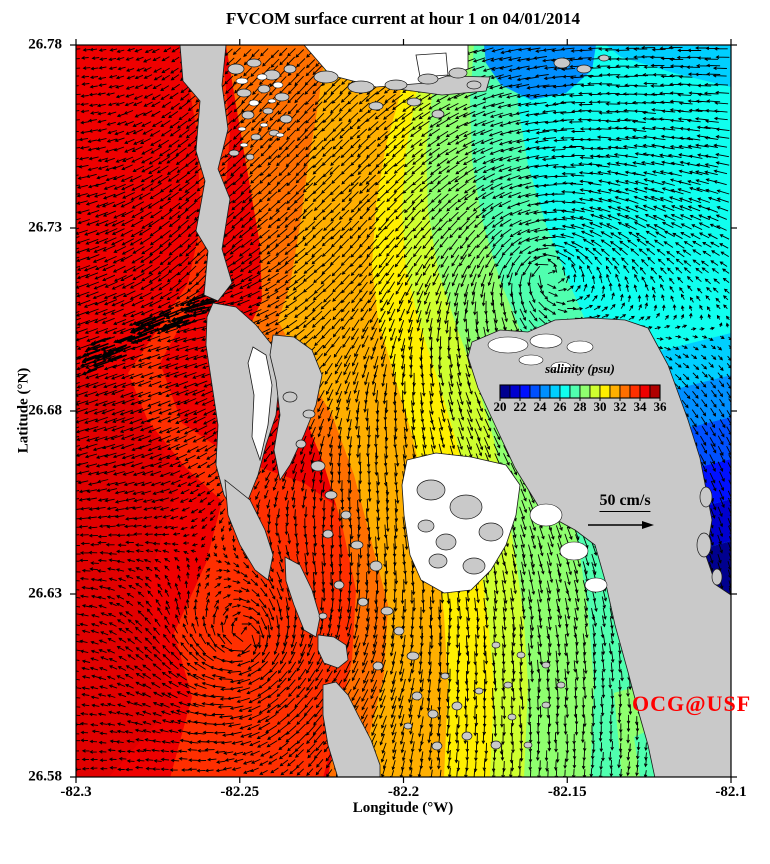 Image resolution: width=770 pixels, height=864 pixels. Describe the element at coordinates (660, 406) in the screenshot. I see `colorbar-tick-label: 36` at that location.